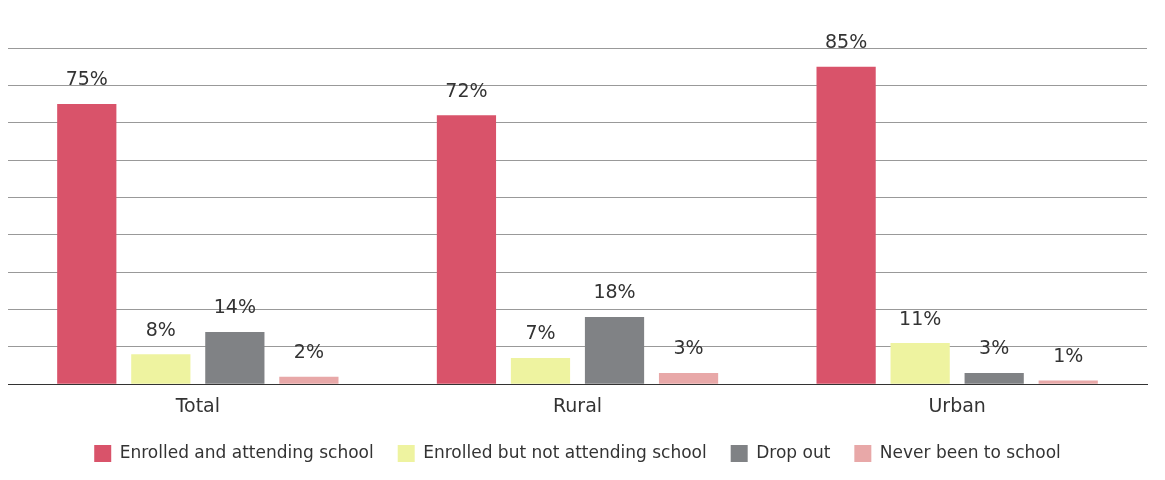 Image resolution: width=1165 pixels, height=480 pixels. I want to click on data-label: 18%, so click(614, 291).